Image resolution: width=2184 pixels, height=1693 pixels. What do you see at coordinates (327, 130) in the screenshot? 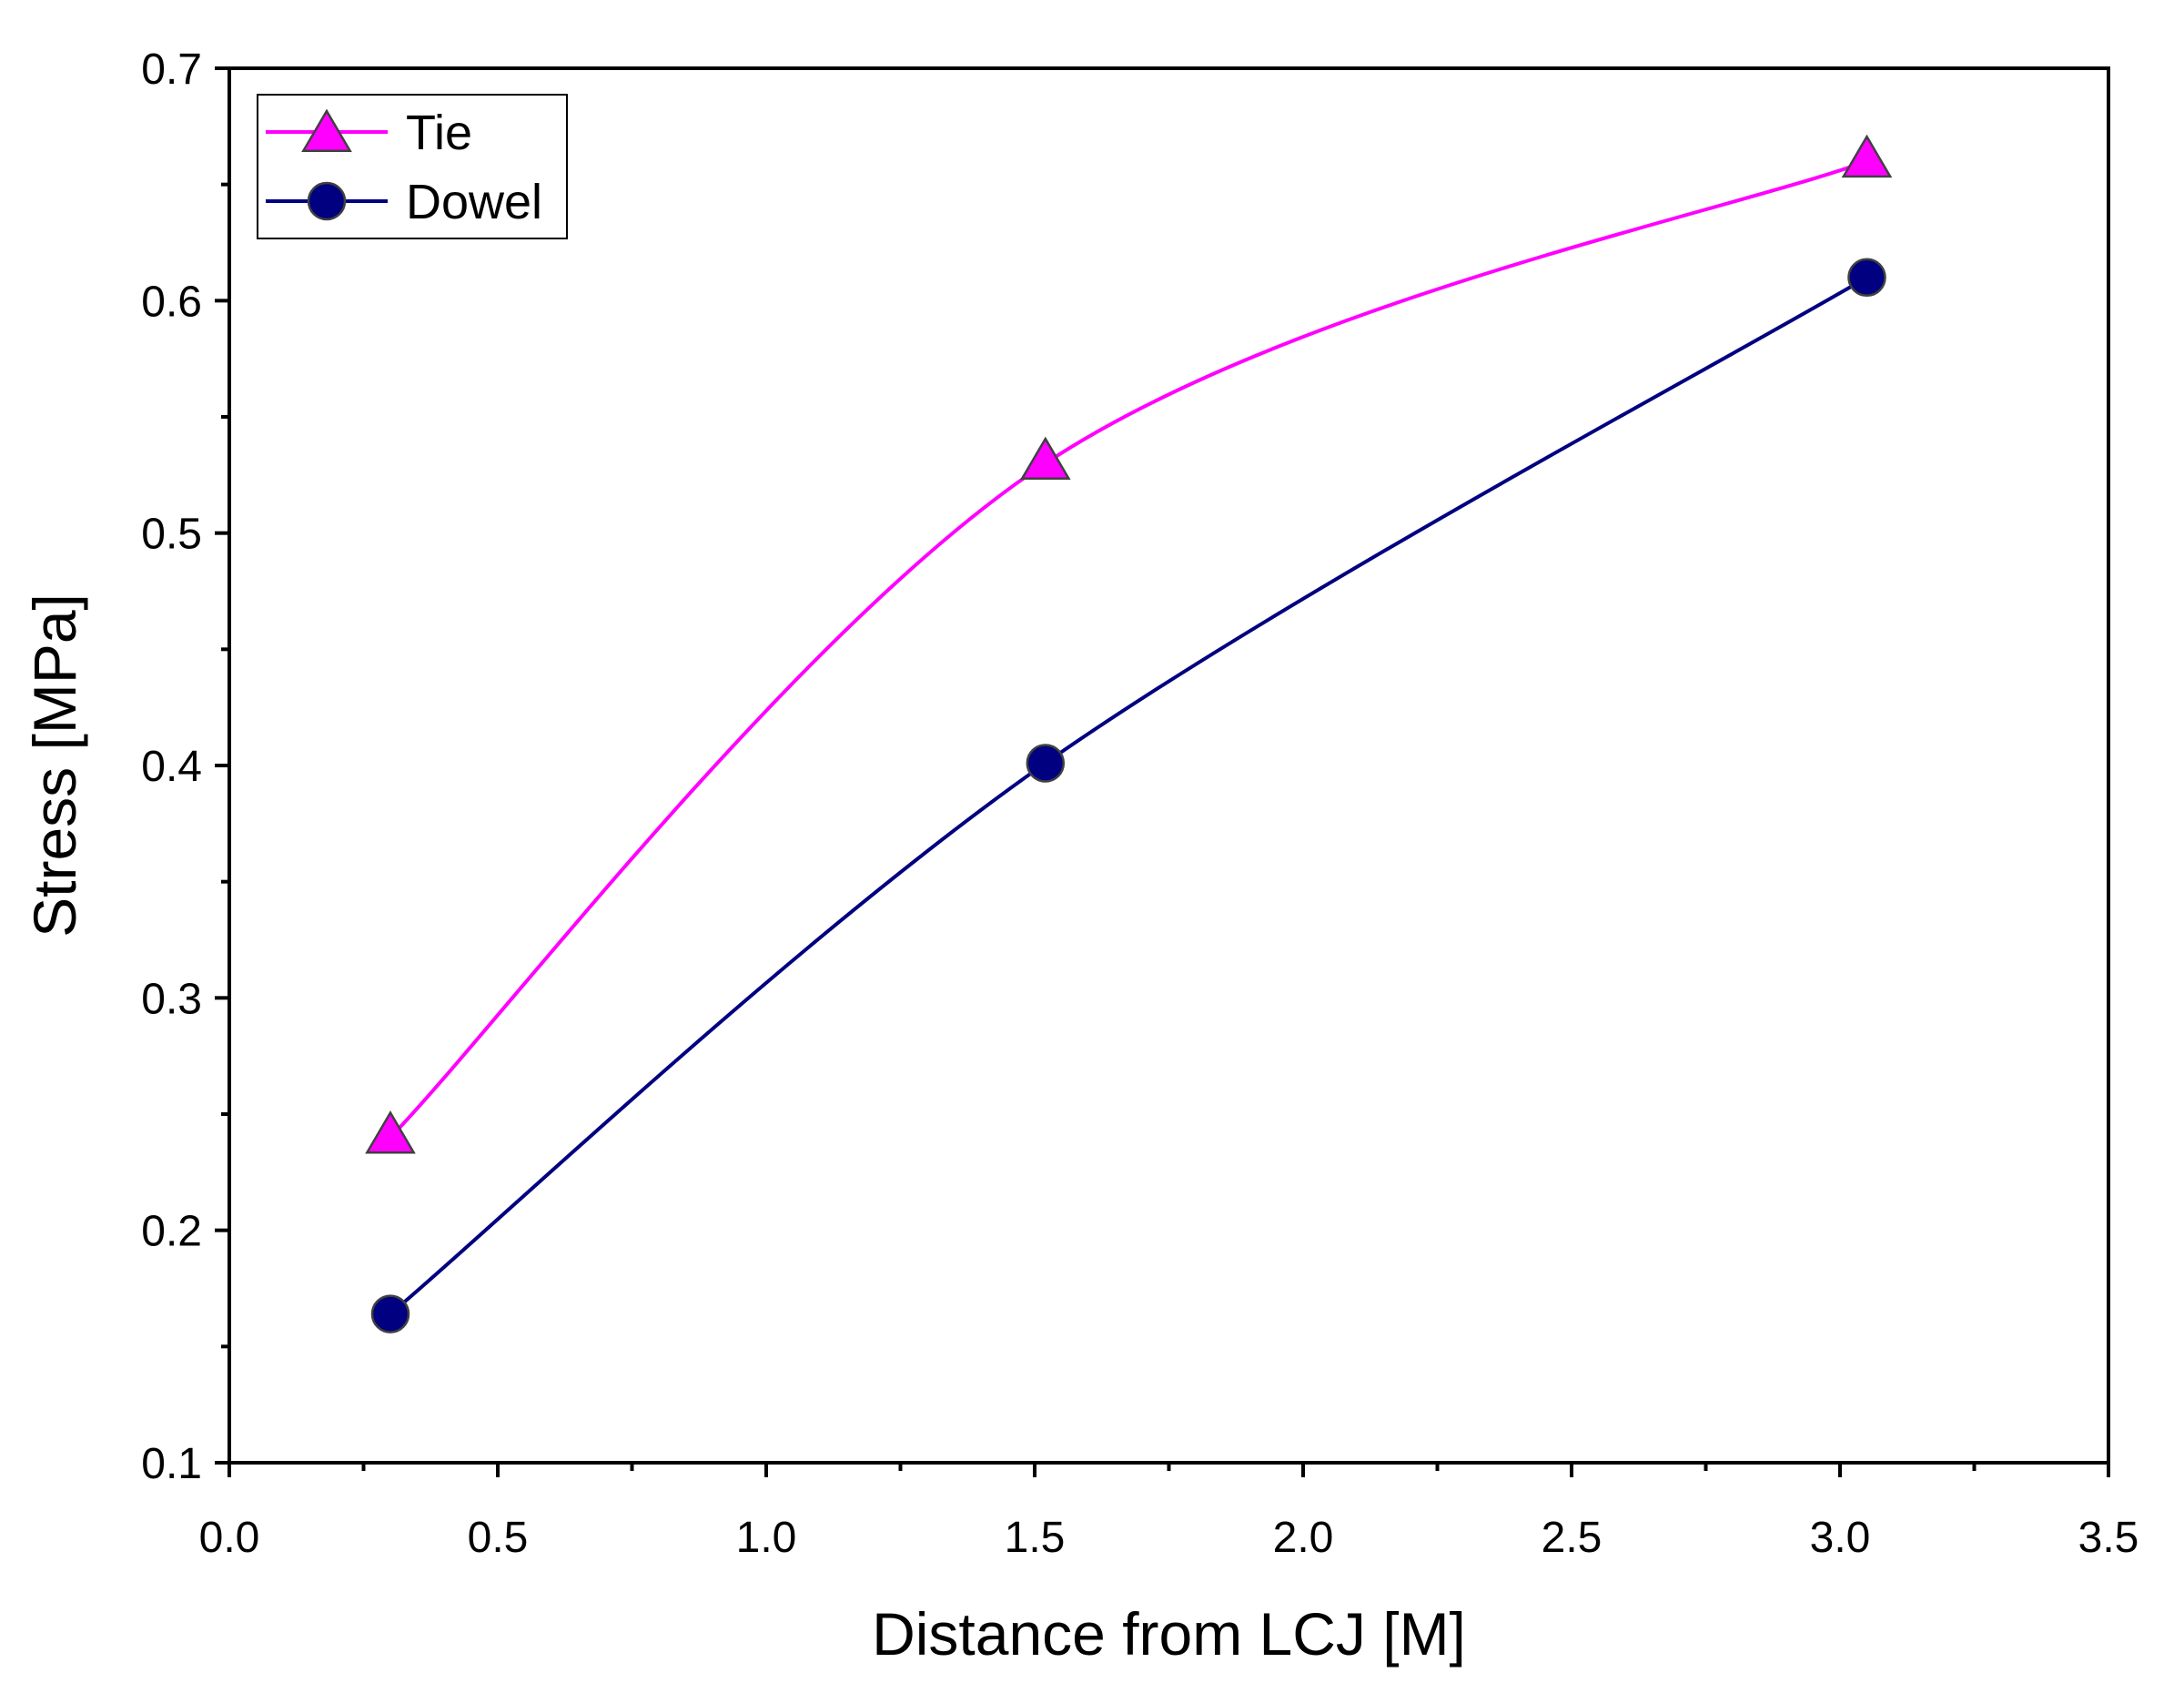
I see `legend-marker-tie` at bounding box center [327, 130].